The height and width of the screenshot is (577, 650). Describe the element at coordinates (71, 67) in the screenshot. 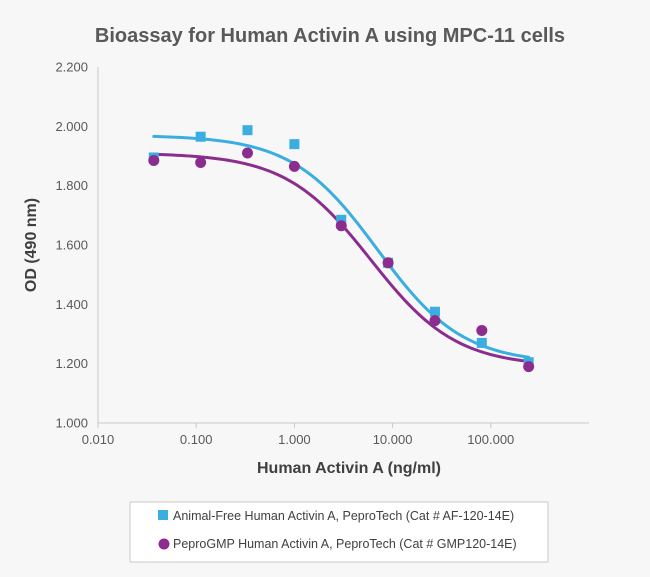

I see `y-tick-label: 2.200` at that location.